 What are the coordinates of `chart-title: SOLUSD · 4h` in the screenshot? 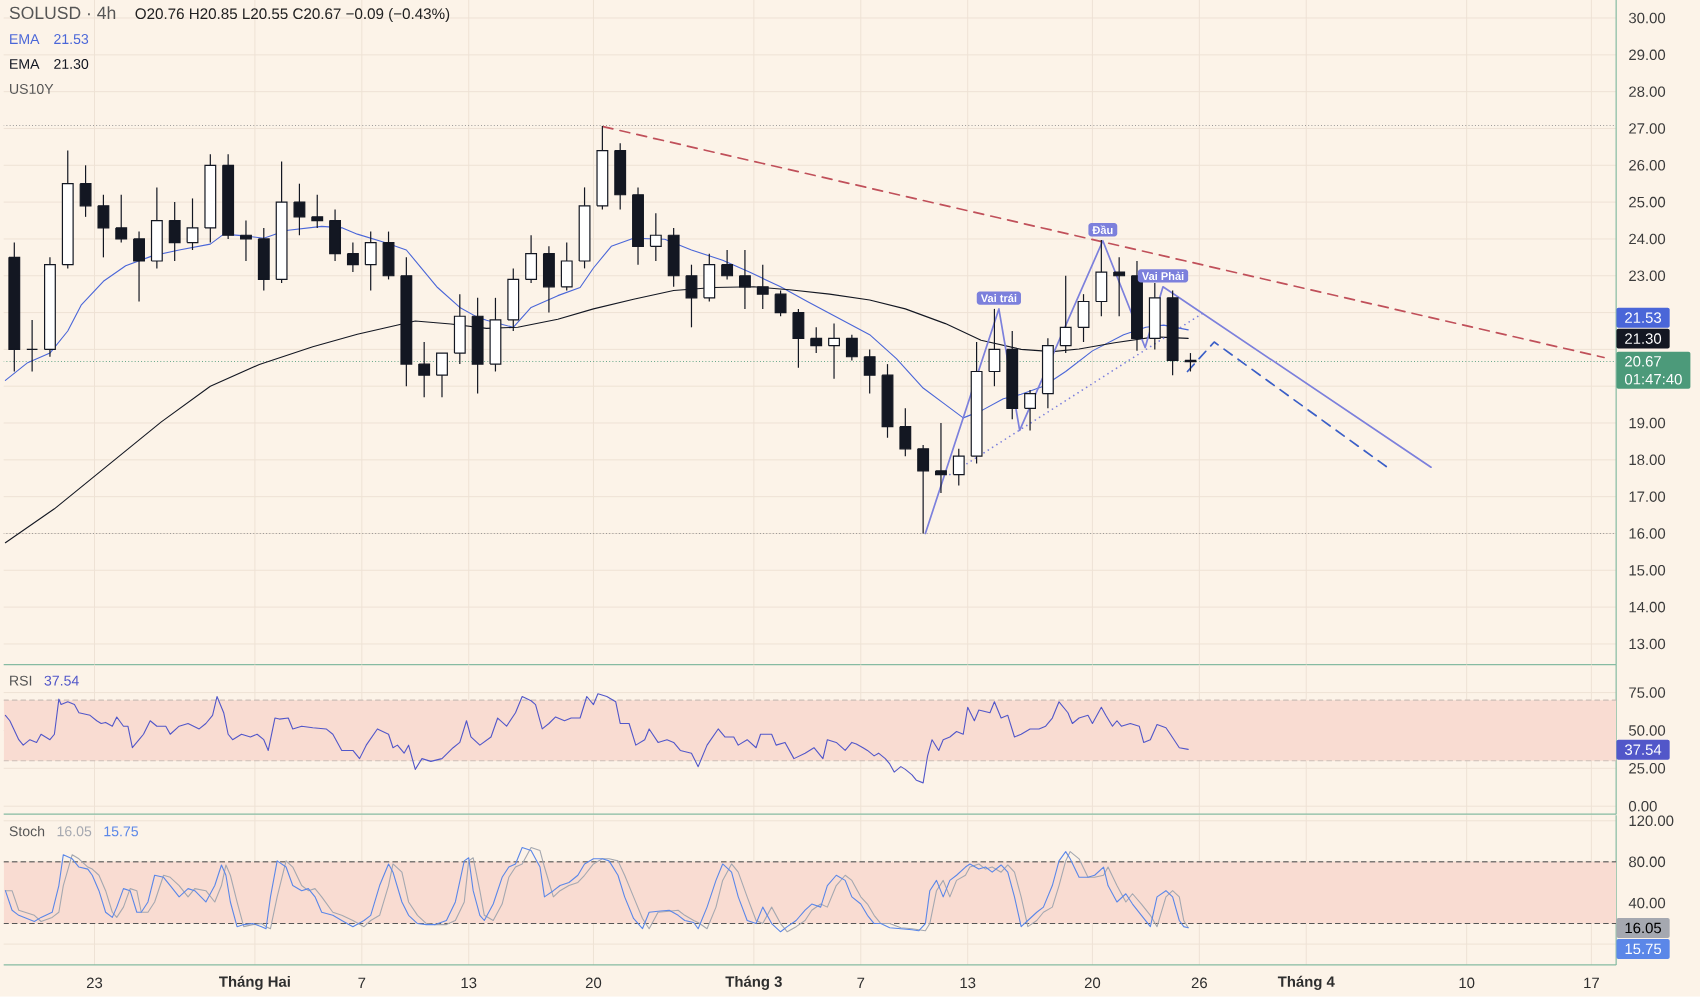 It's located at (62, 13).